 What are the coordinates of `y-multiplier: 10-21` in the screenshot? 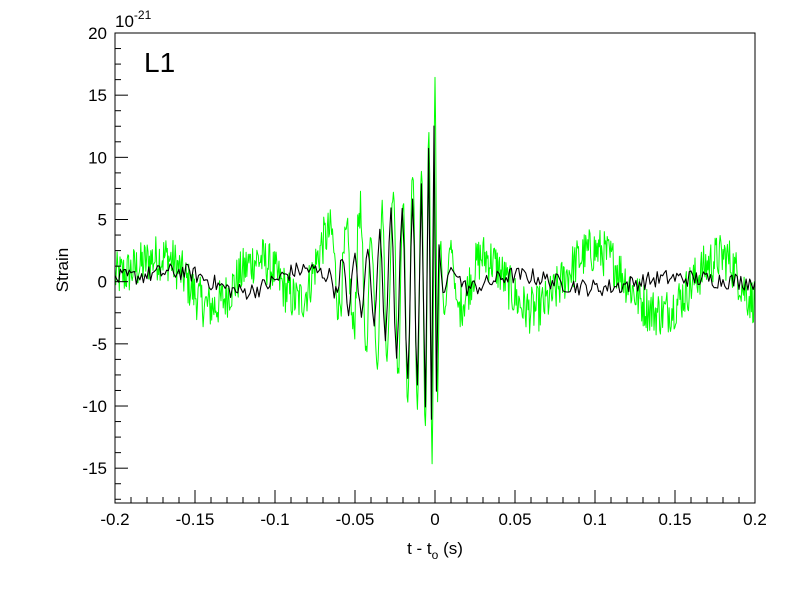 It's located at (133, 19).